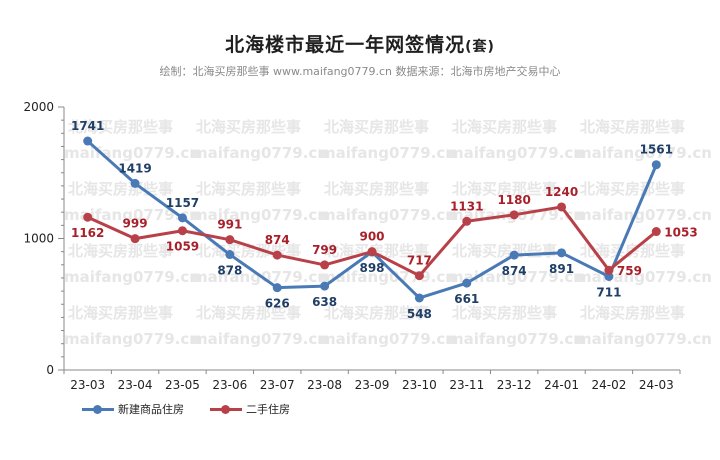  Describe the element at coordinates (277, 240) in the screenshot. I see `data-label-second-hand: 874` at that location.